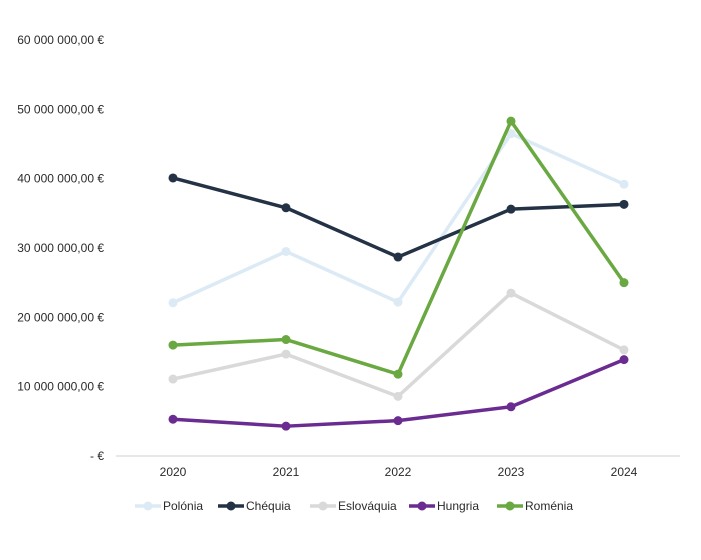  I want to click on series-eslováquia, so click(398, 344).